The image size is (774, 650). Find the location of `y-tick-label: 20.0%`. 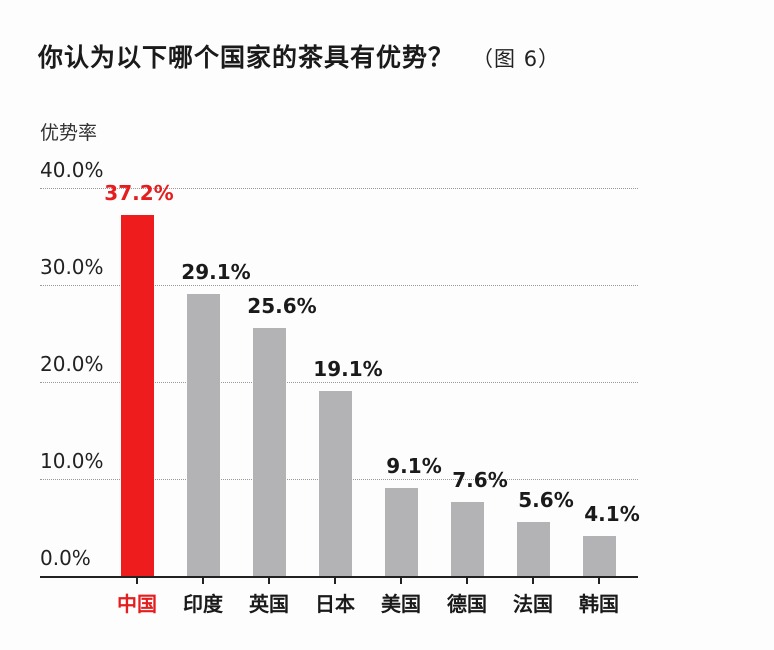

y-tick-label: 20.0% is located at coordinates (72, 364).